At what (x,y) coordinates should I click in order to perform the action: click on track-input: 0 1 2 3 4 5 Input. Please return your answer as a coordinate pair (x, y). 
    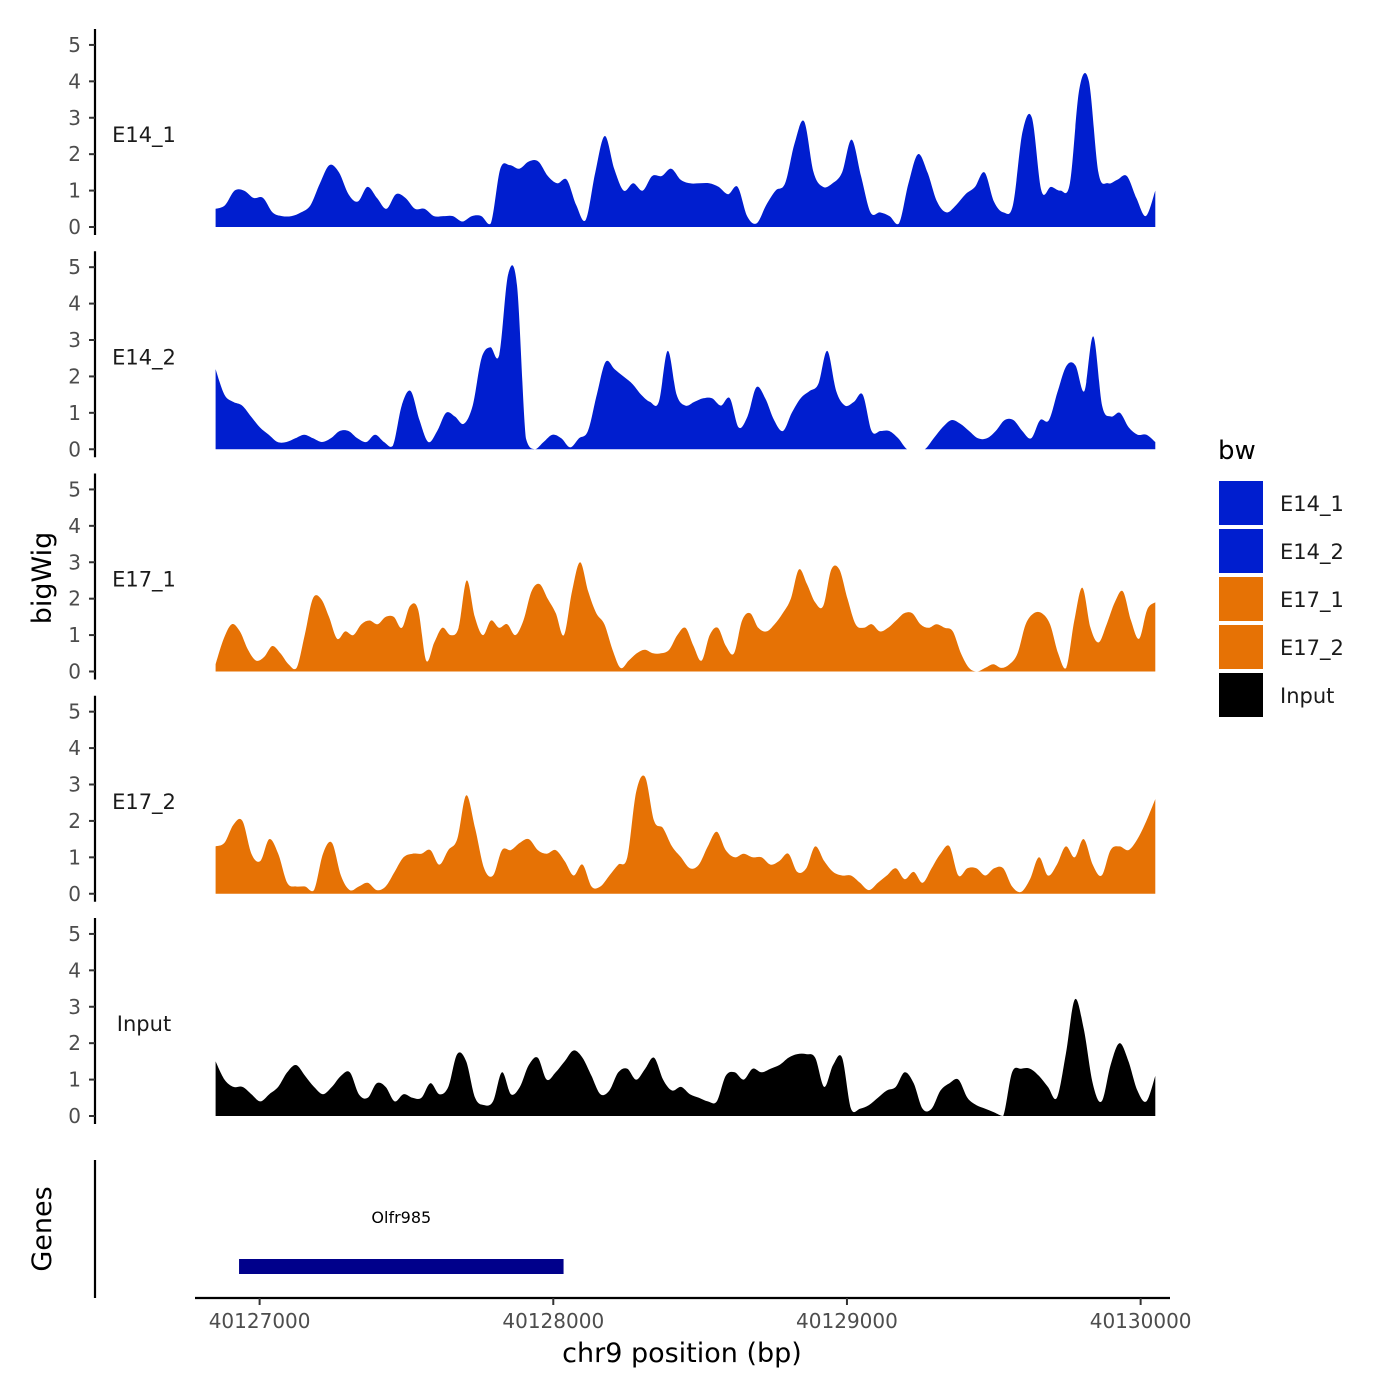
    Looking at the image, I should click on (612, 1023).